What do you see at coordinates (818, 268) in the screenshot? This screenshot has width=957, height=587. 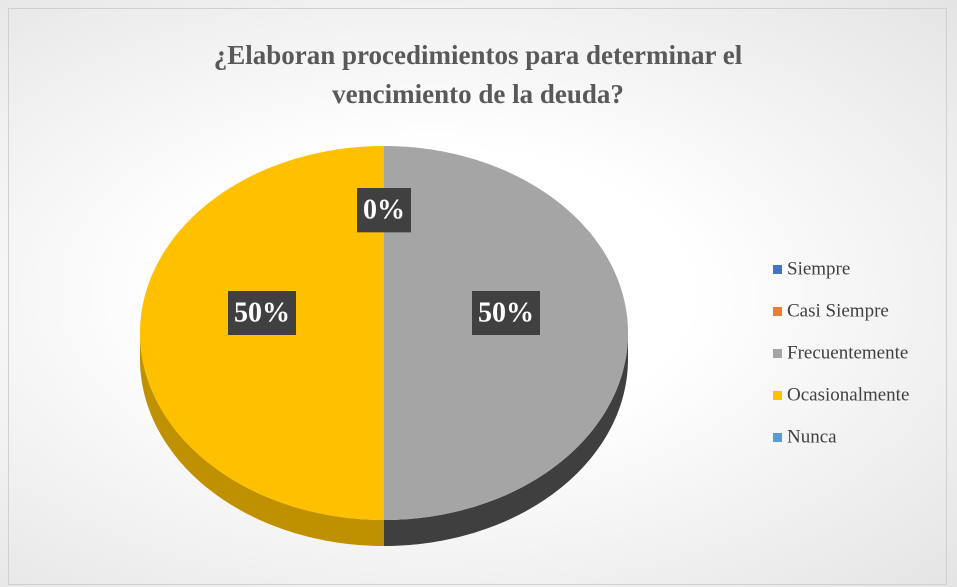 I see `legend-label: Siempre` at bounding box center [818, 268].